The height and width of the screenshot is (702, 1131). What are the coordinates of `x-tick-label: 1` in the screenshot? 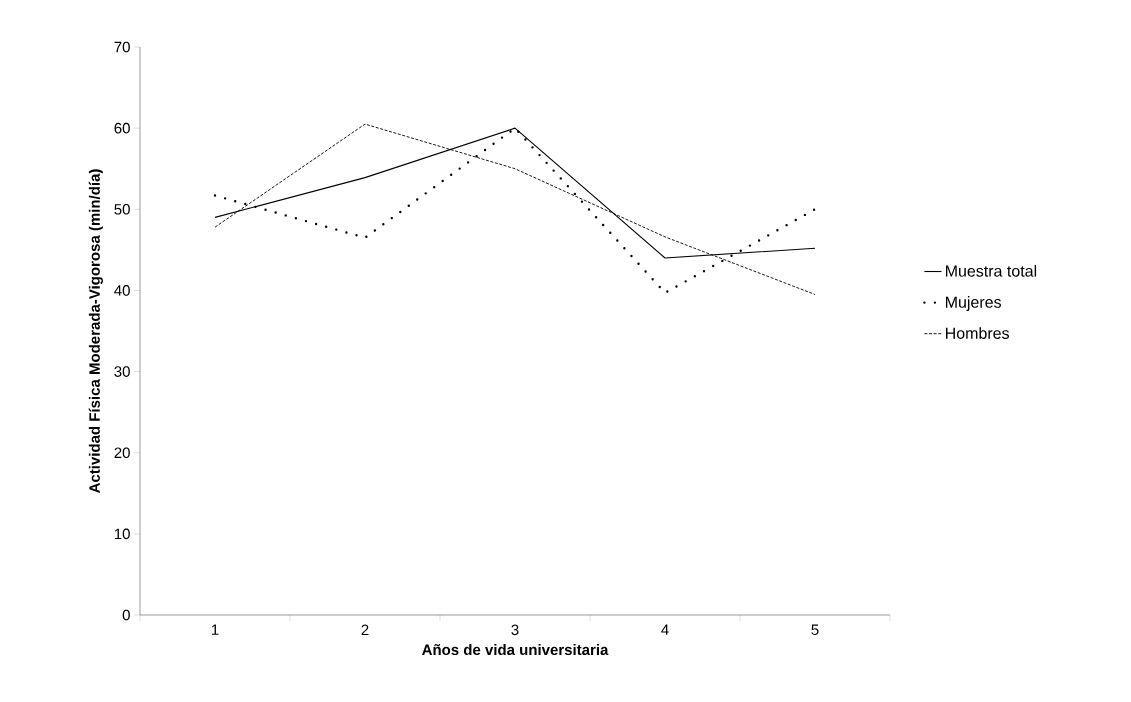 It's located at (215, 629).